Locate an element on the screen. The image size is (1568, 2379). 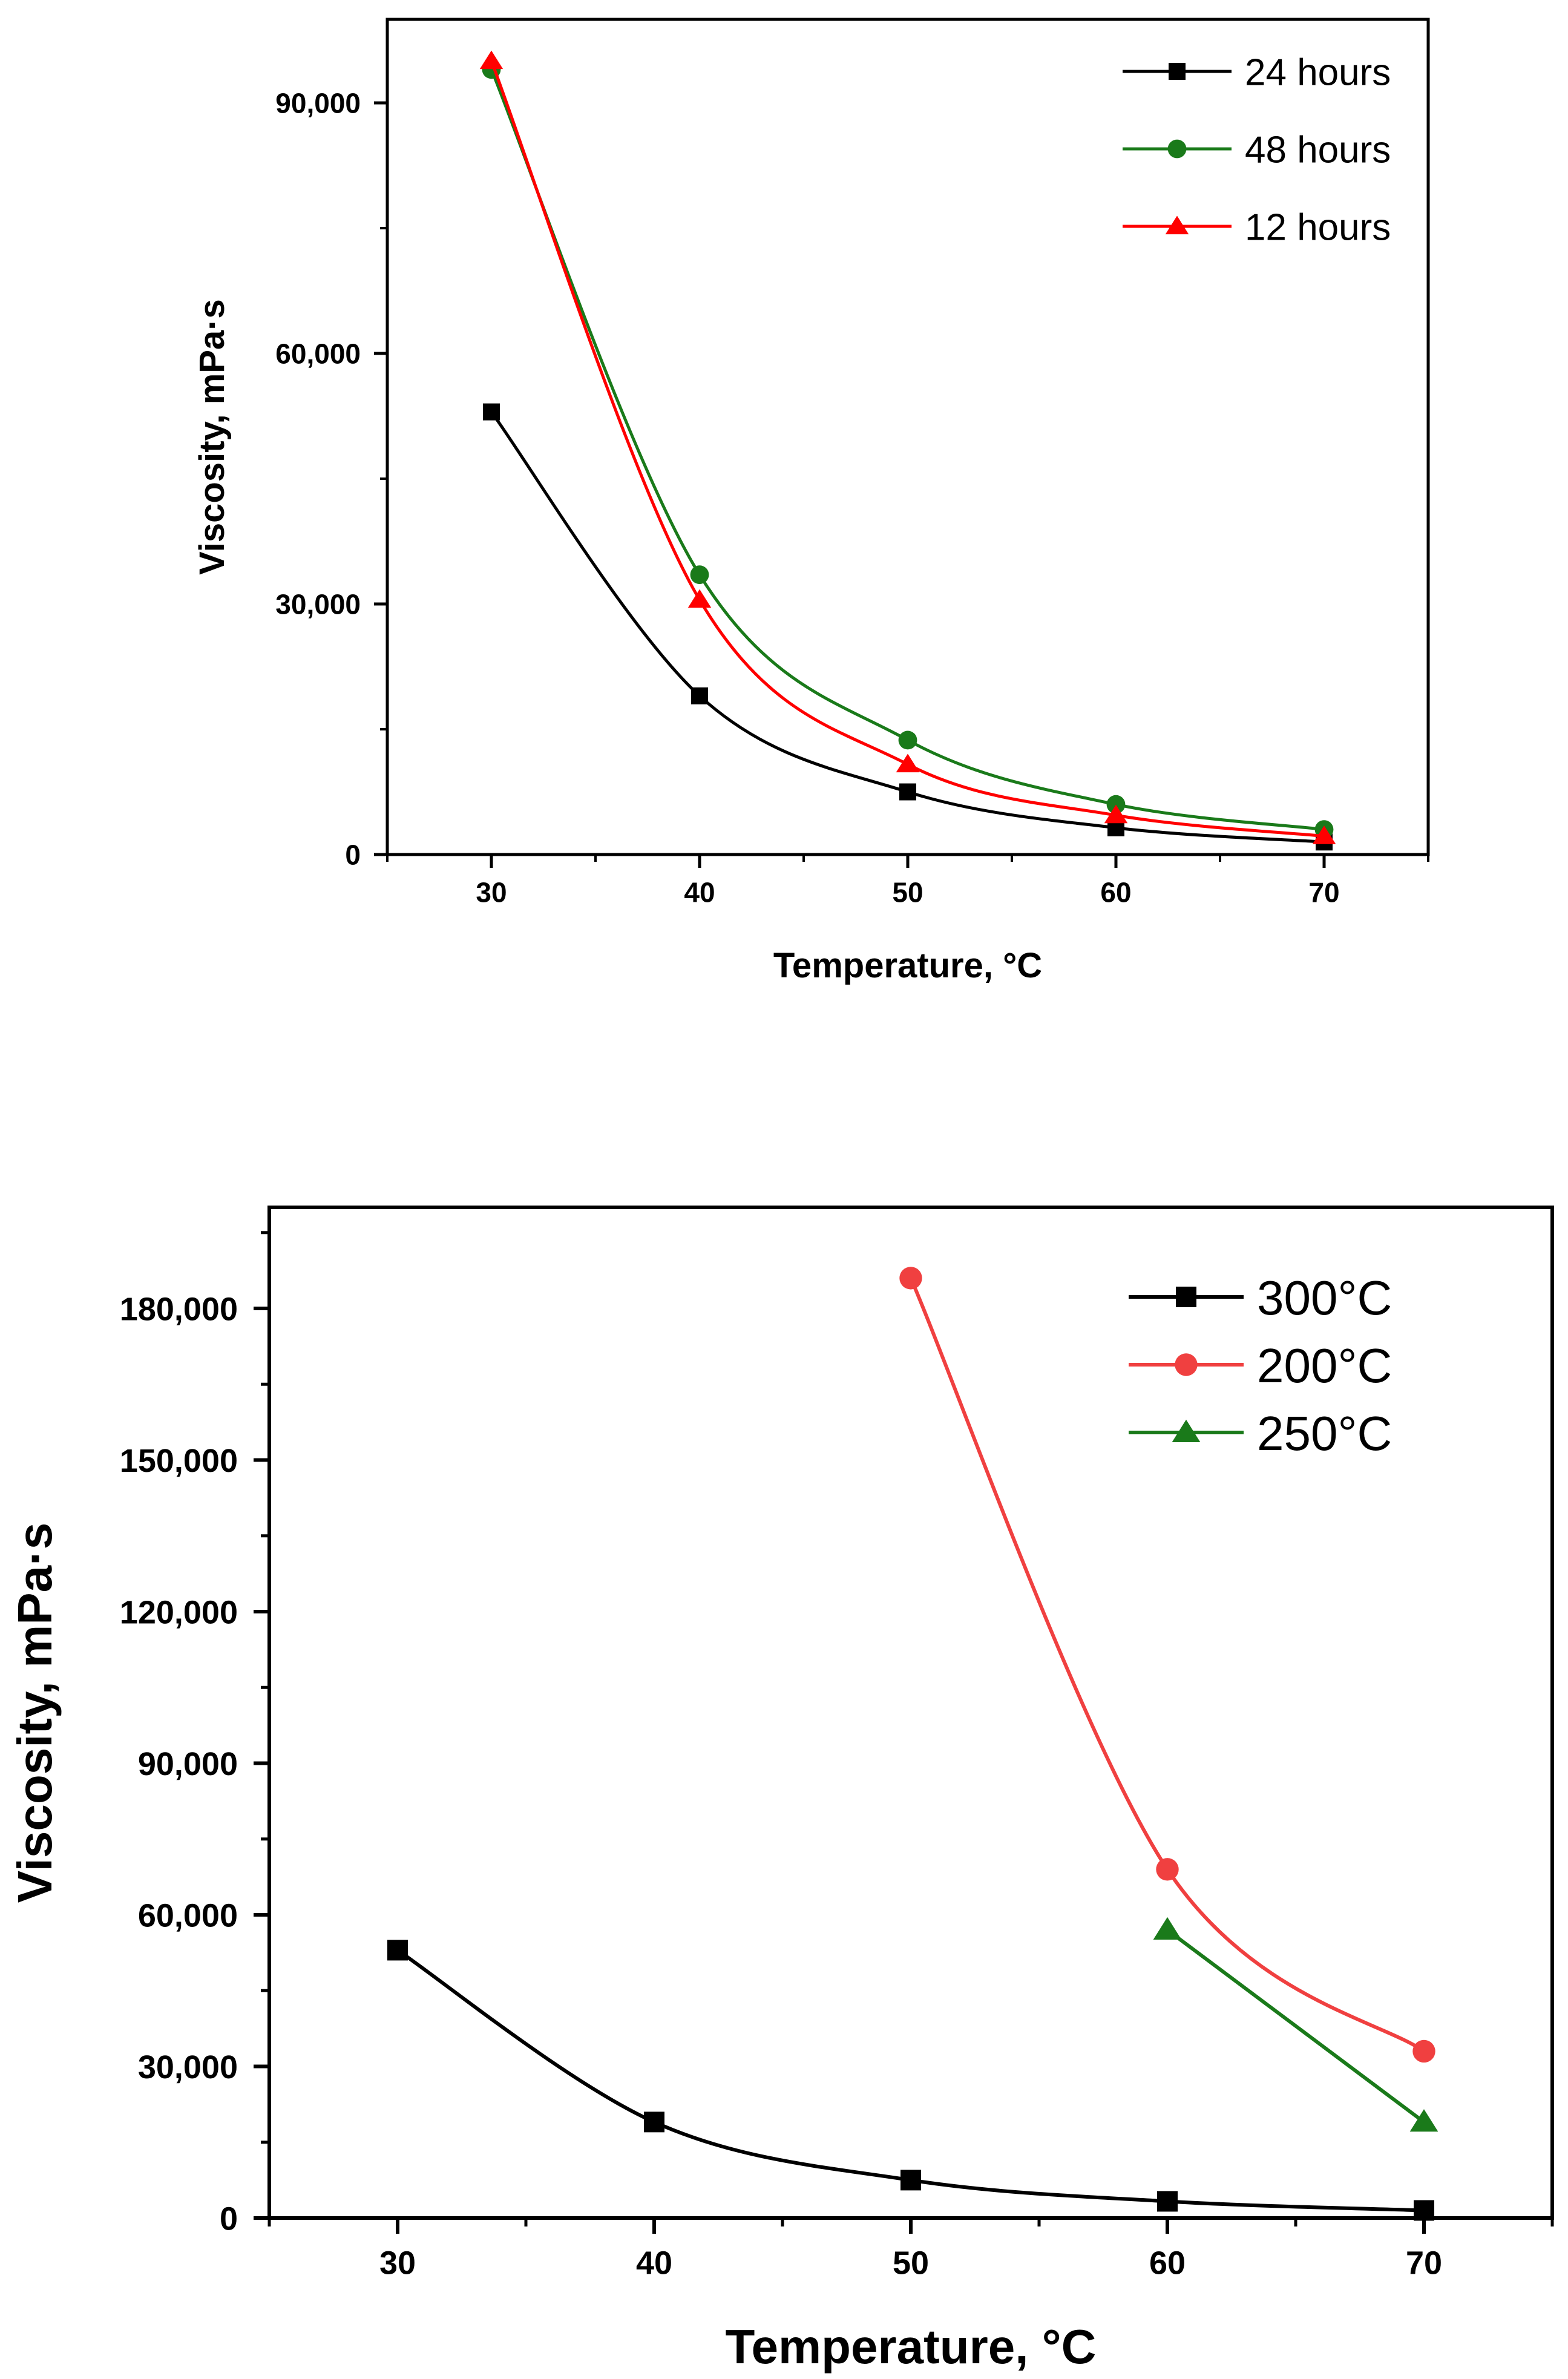
y-tick-label: 120,000 is located at coordinates (179, 1612).